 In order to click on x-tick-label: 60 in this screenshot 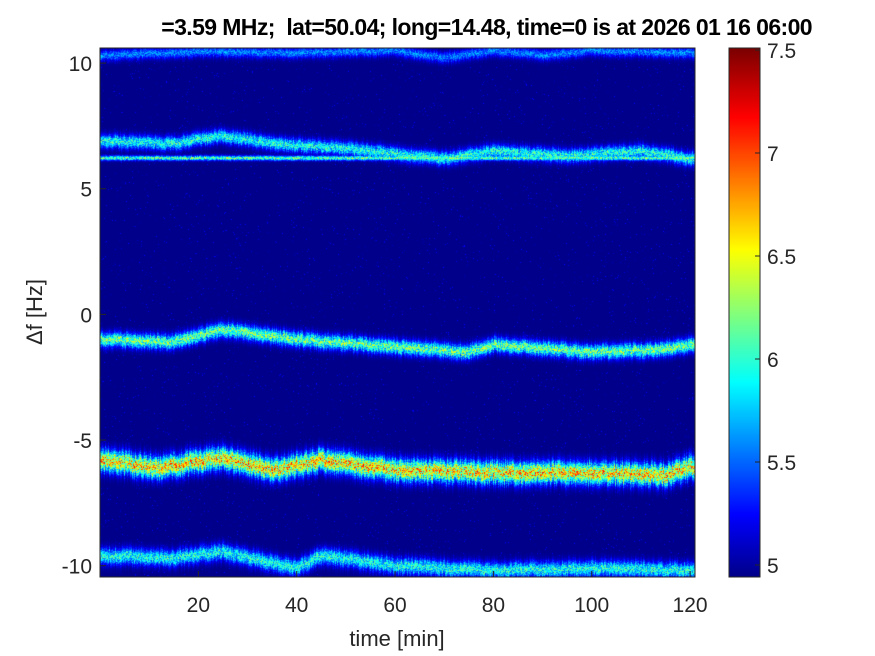, I will do `click(394, 605)`.